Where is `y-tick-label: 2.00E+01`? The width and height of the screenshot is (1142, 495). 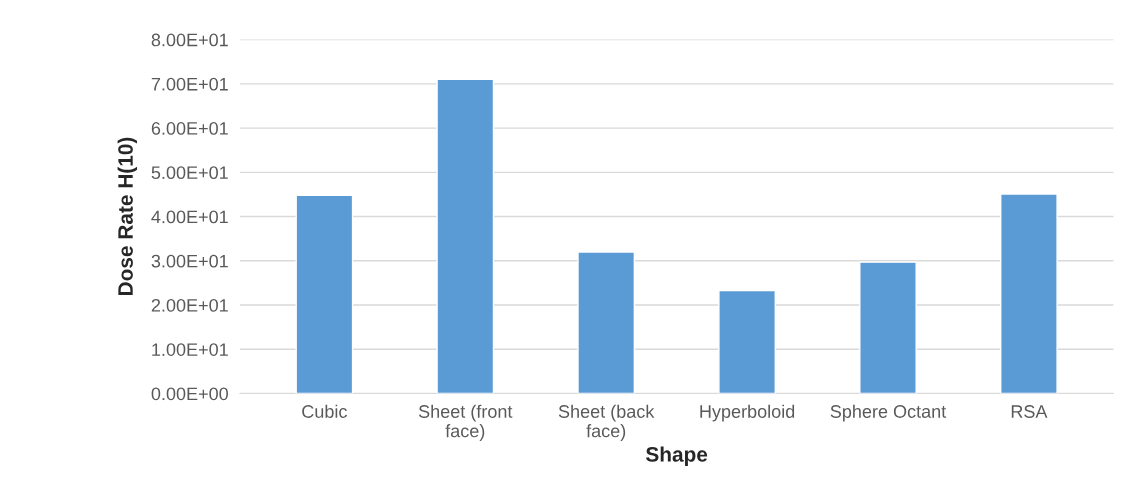 y-tick-label: 2.00E+01 is located at coordinates (189, 305).